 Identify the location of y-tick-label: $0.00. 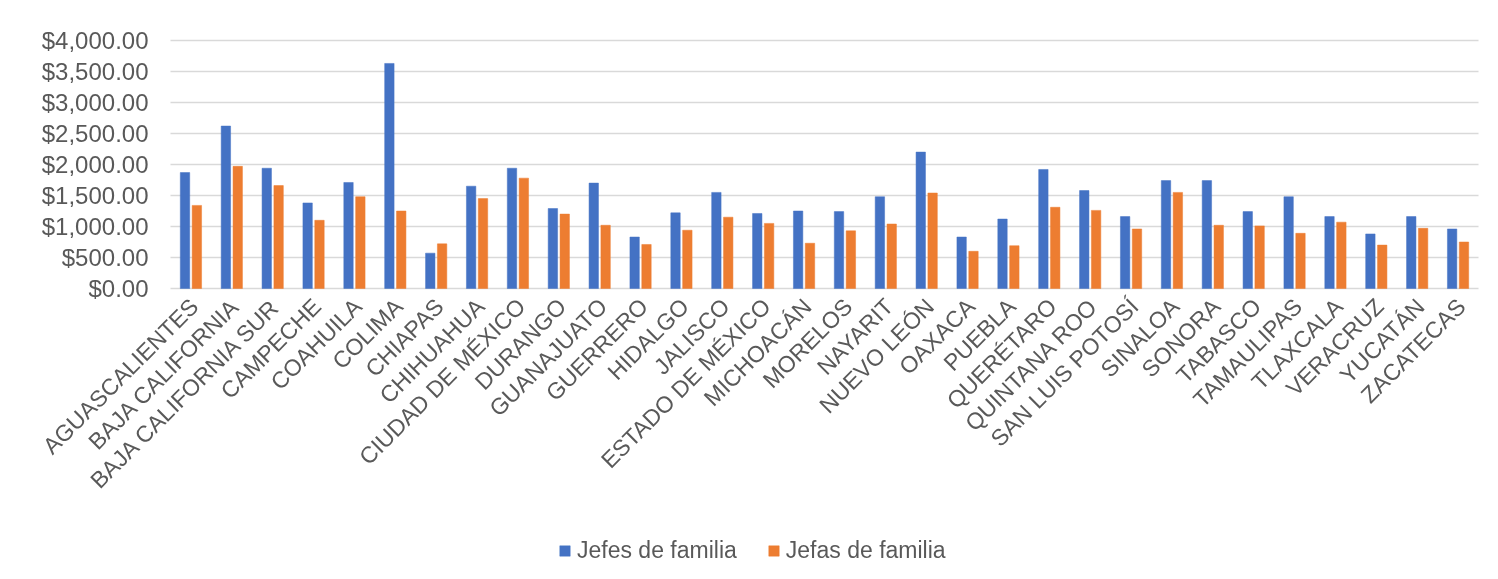
(118, 288).